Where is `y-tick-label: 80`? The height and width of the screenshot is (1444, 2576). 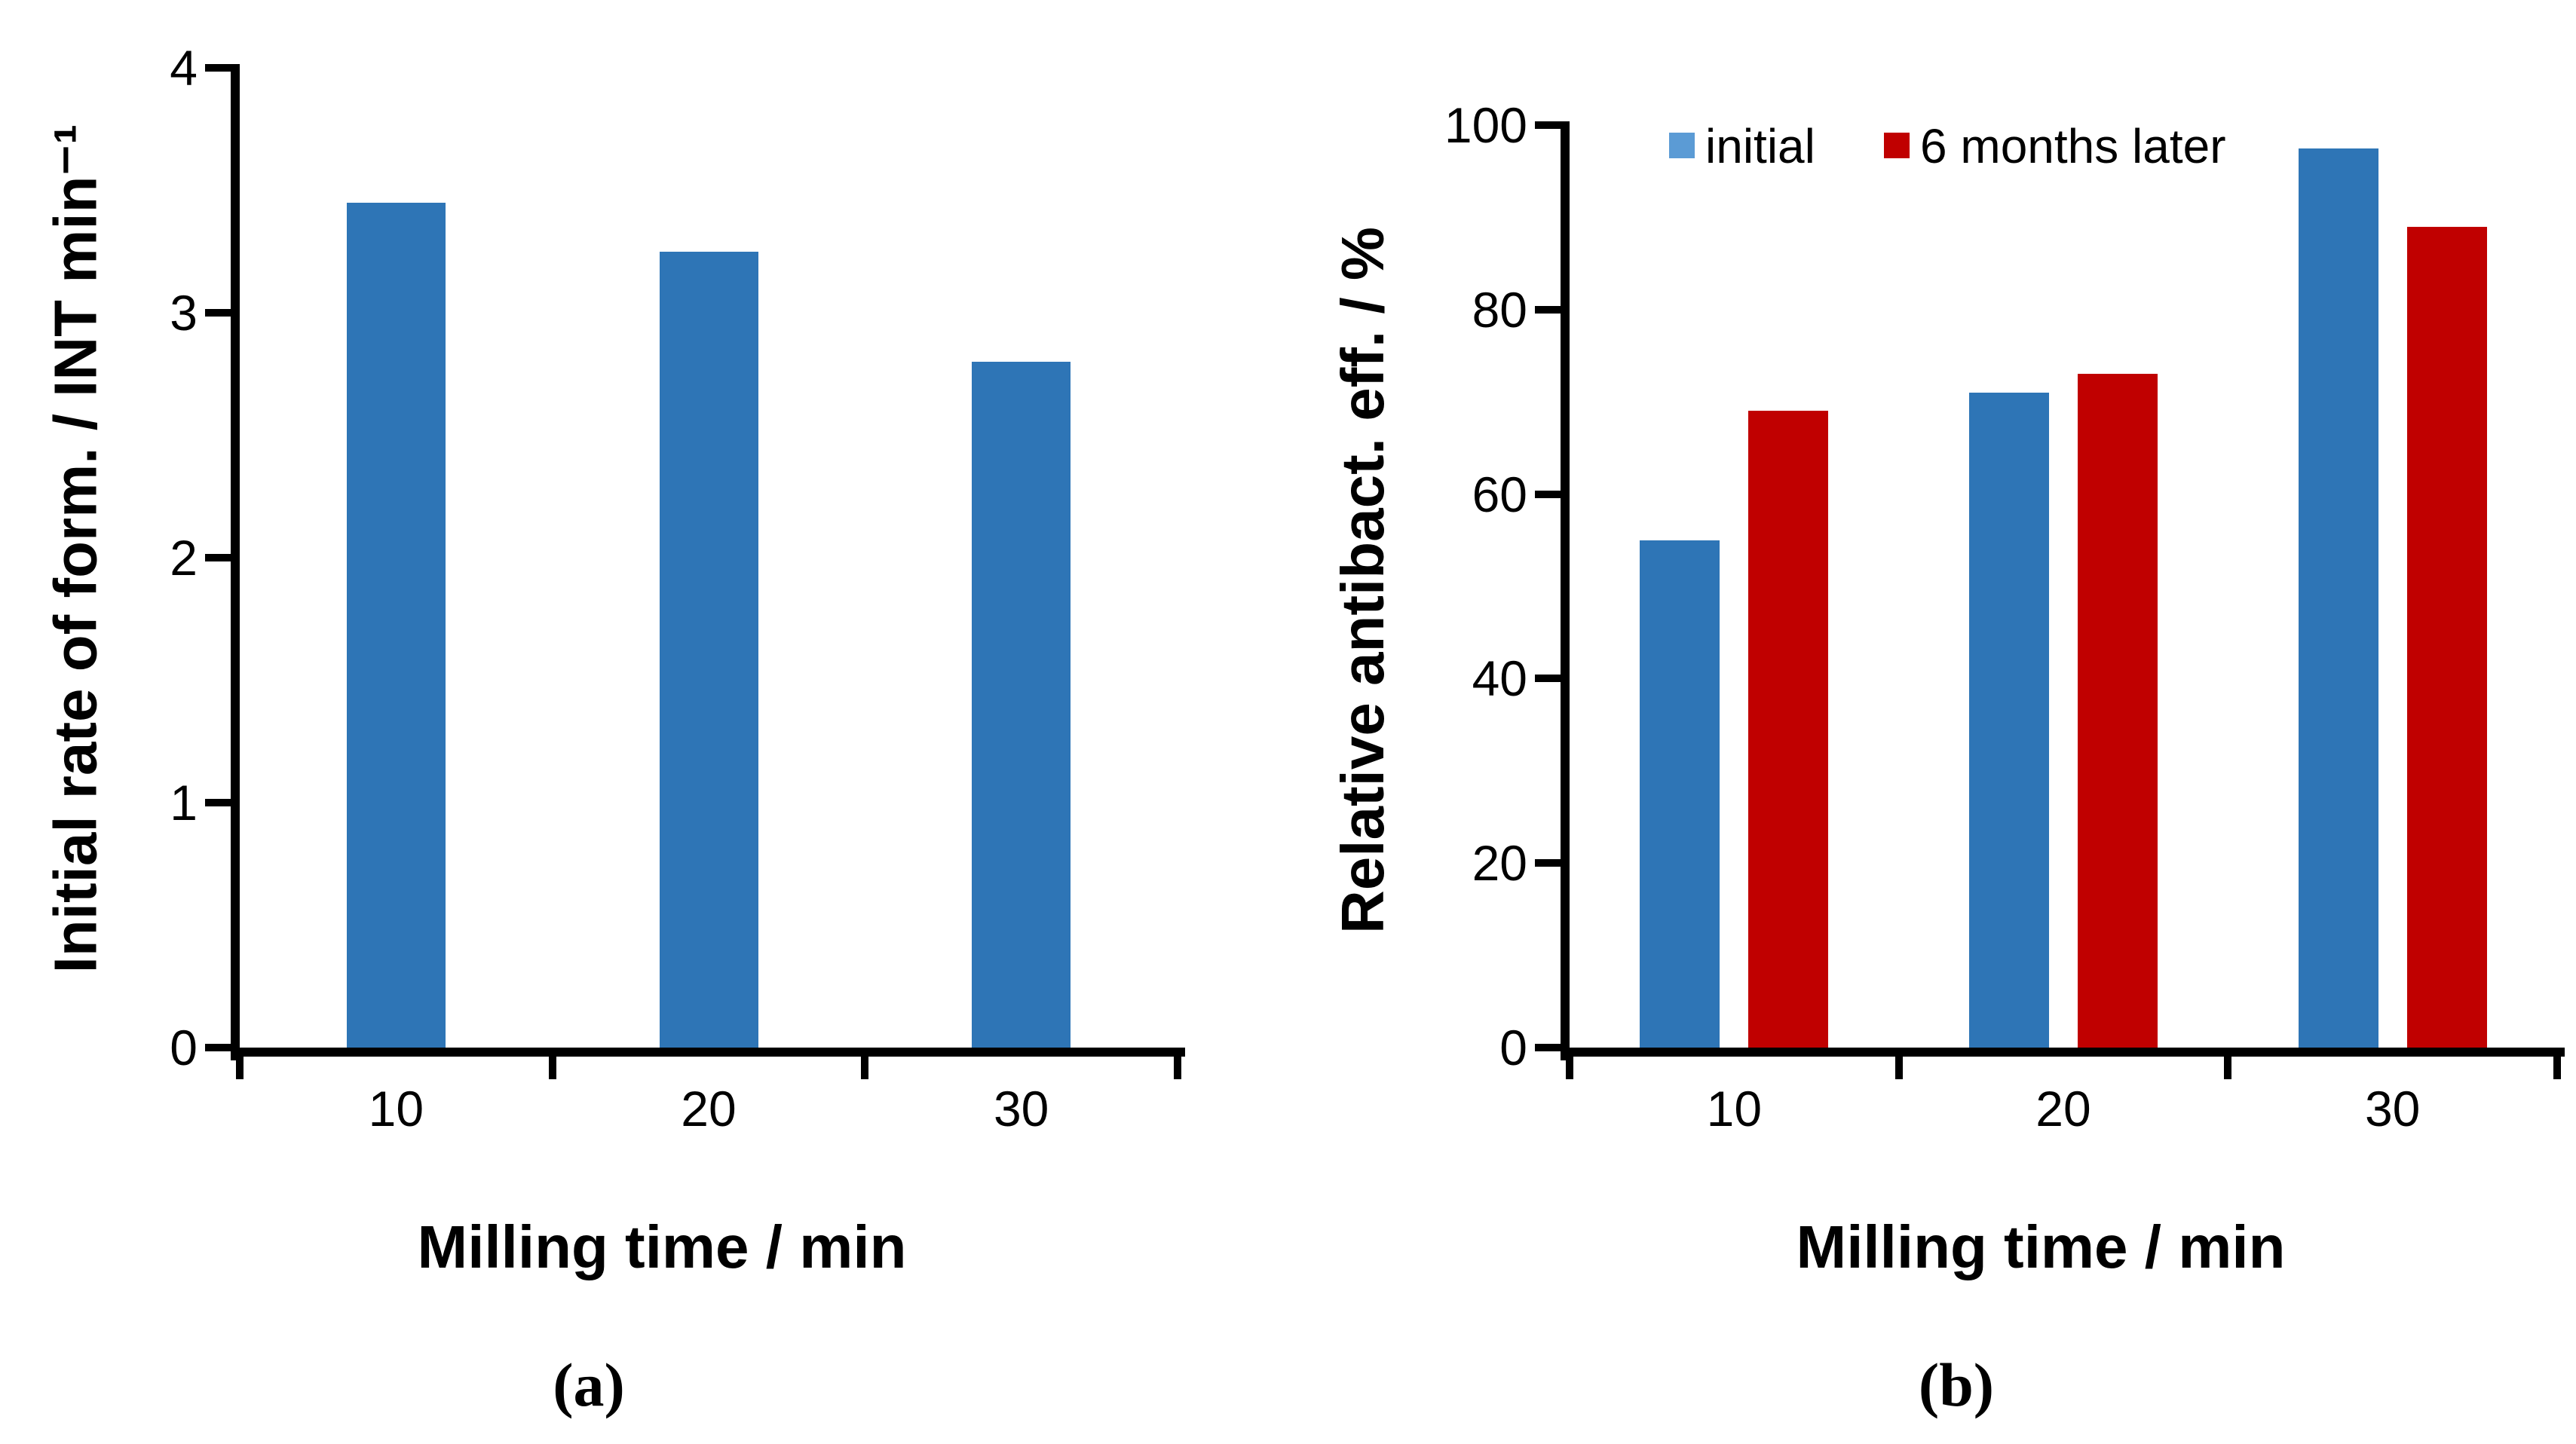
y-tick-label: 80 is located at coordinates (1499, 309).